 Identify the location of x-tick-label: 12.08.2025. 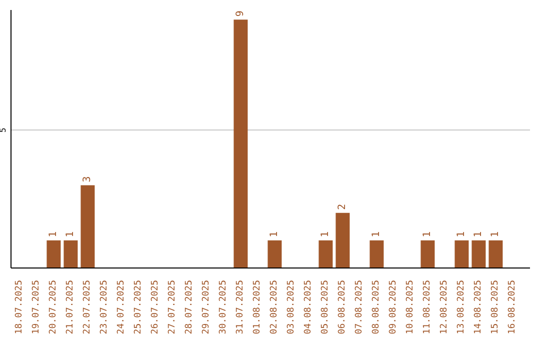
(445, 307).